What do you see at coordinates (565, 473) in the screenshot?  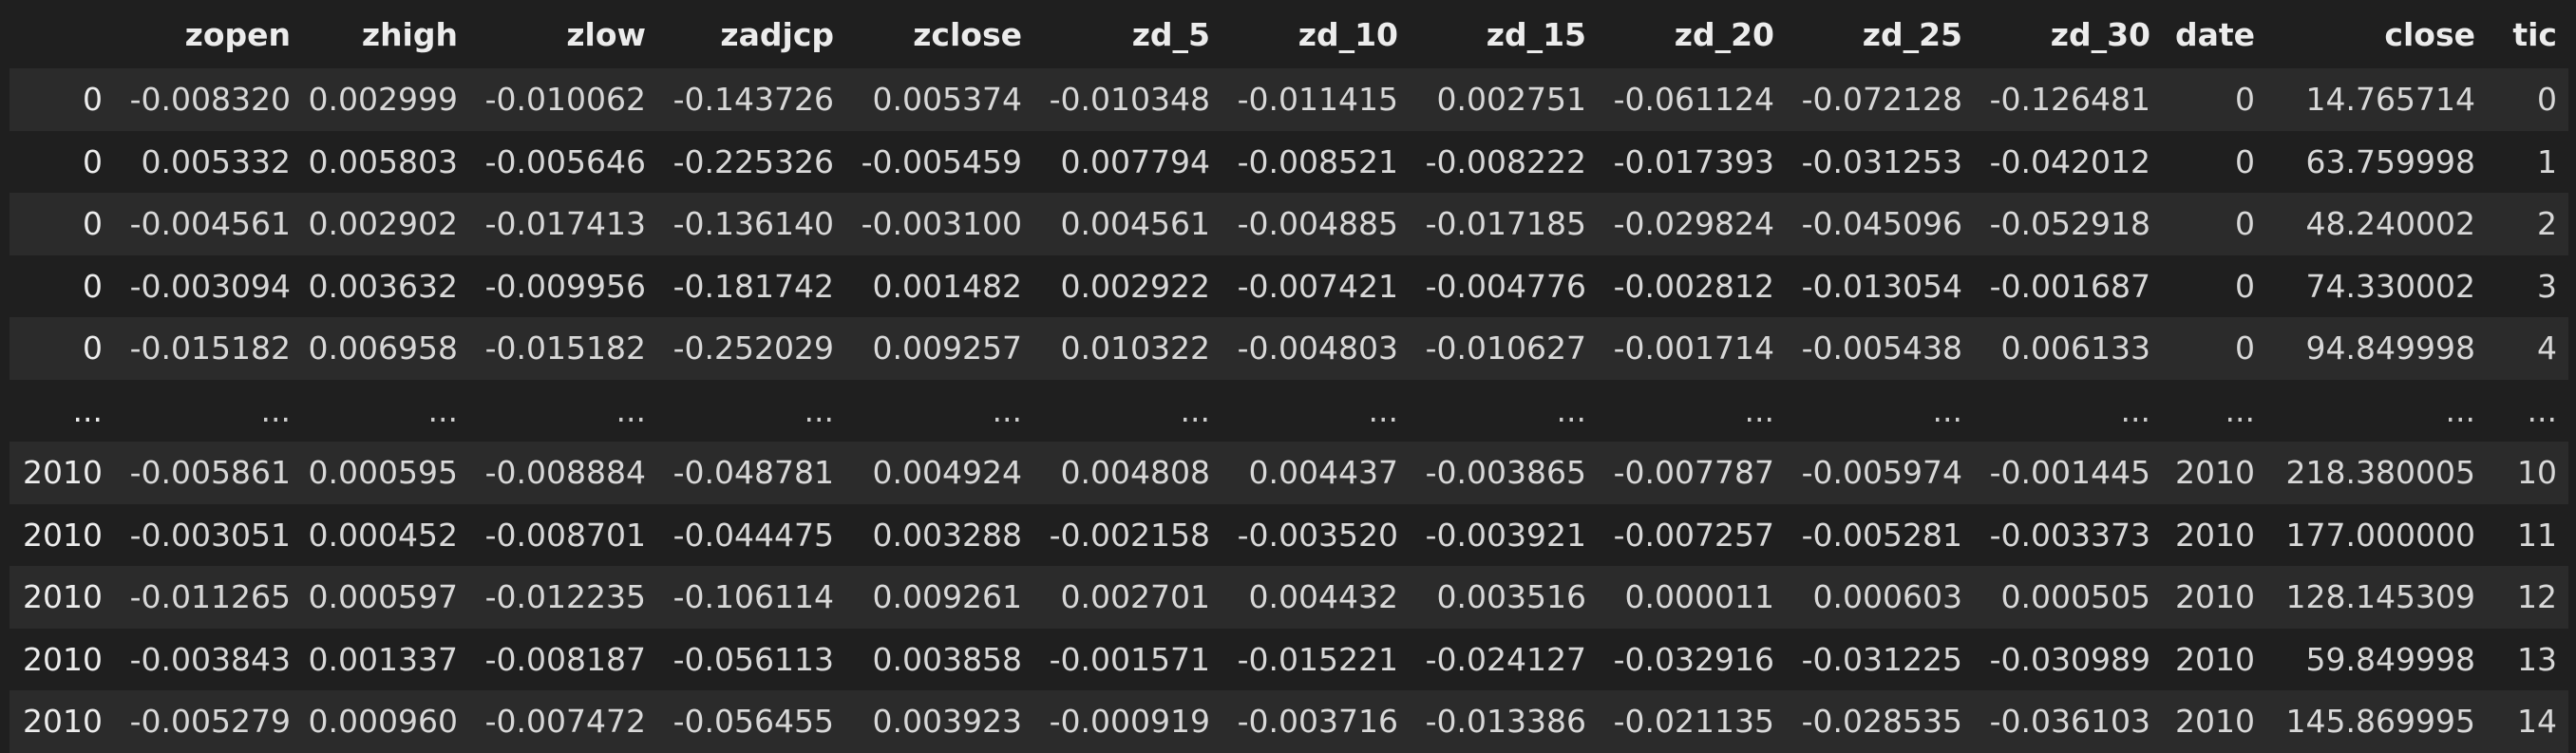 I see `table-cell: -0.008884` at bounding box center [565, 473].